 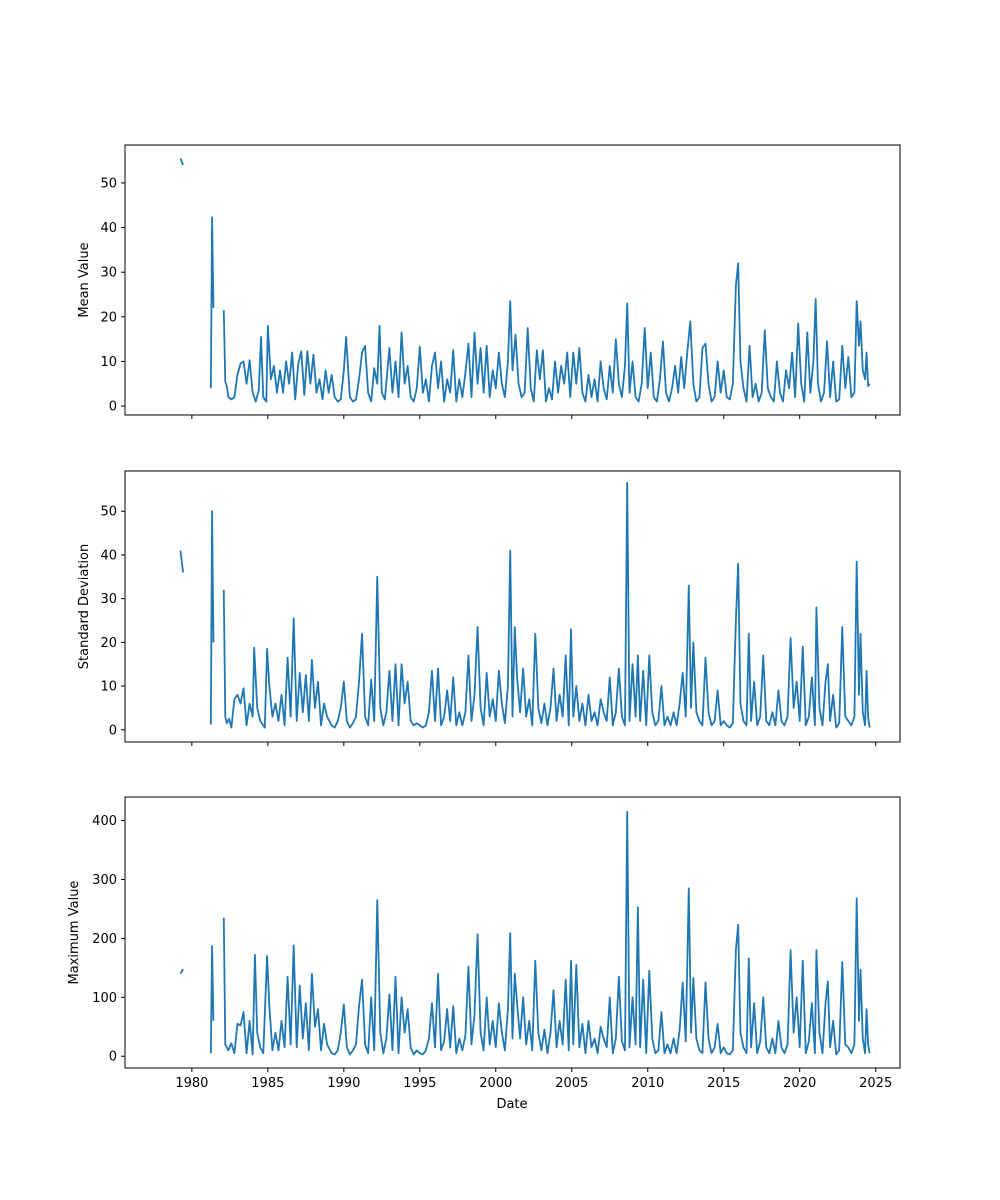 What do you see at coordinates (723, 1083) in the screenshot?
I see `x-tick-label: 2015` at bounding box center [723, 1083].